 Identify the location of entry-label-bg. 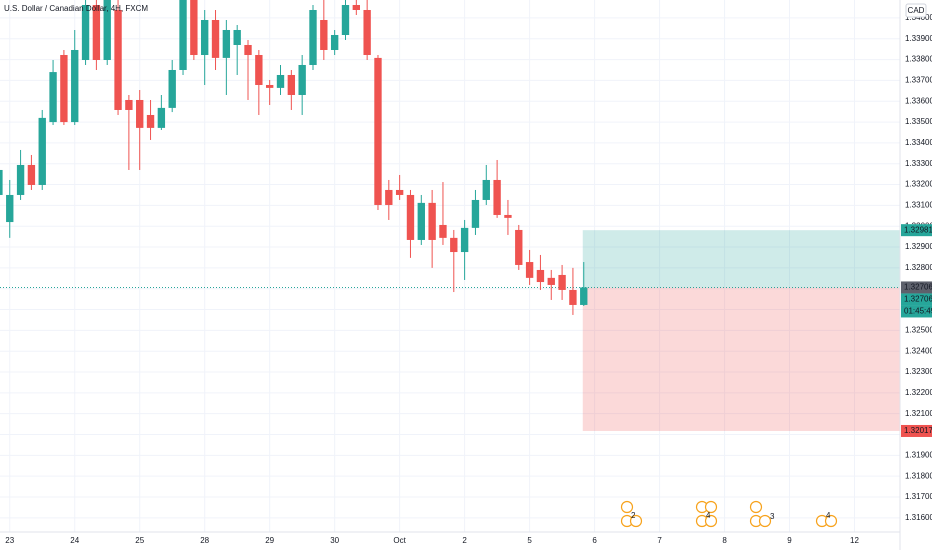
(916, 287).